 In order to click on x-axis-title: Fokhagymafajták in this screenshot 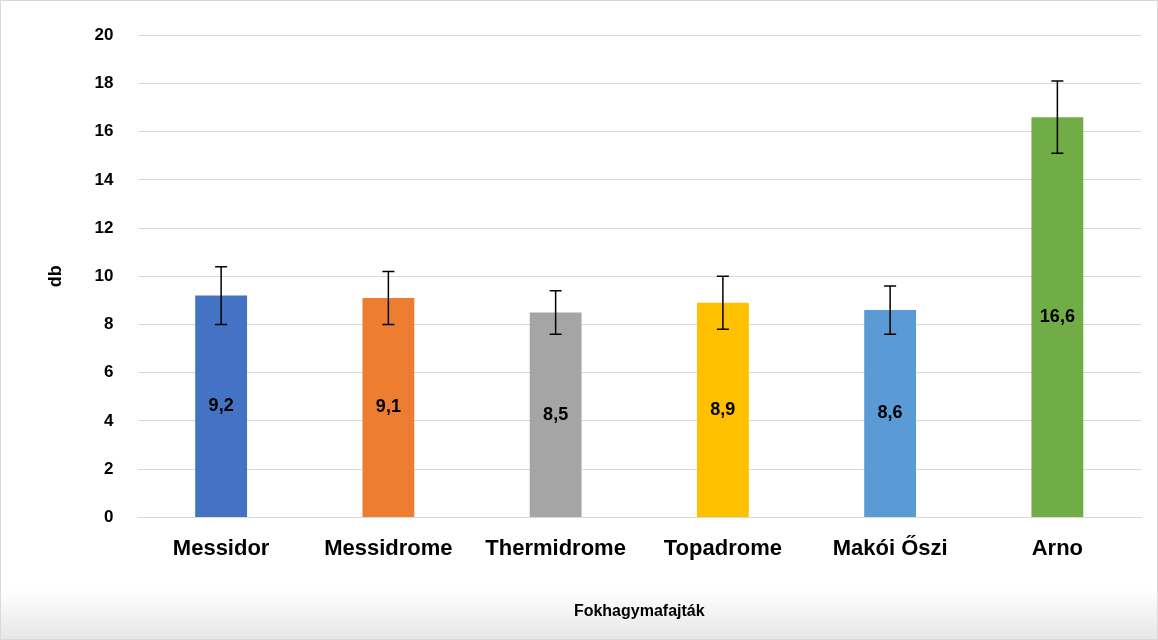, I will do `click(639, 610)`.